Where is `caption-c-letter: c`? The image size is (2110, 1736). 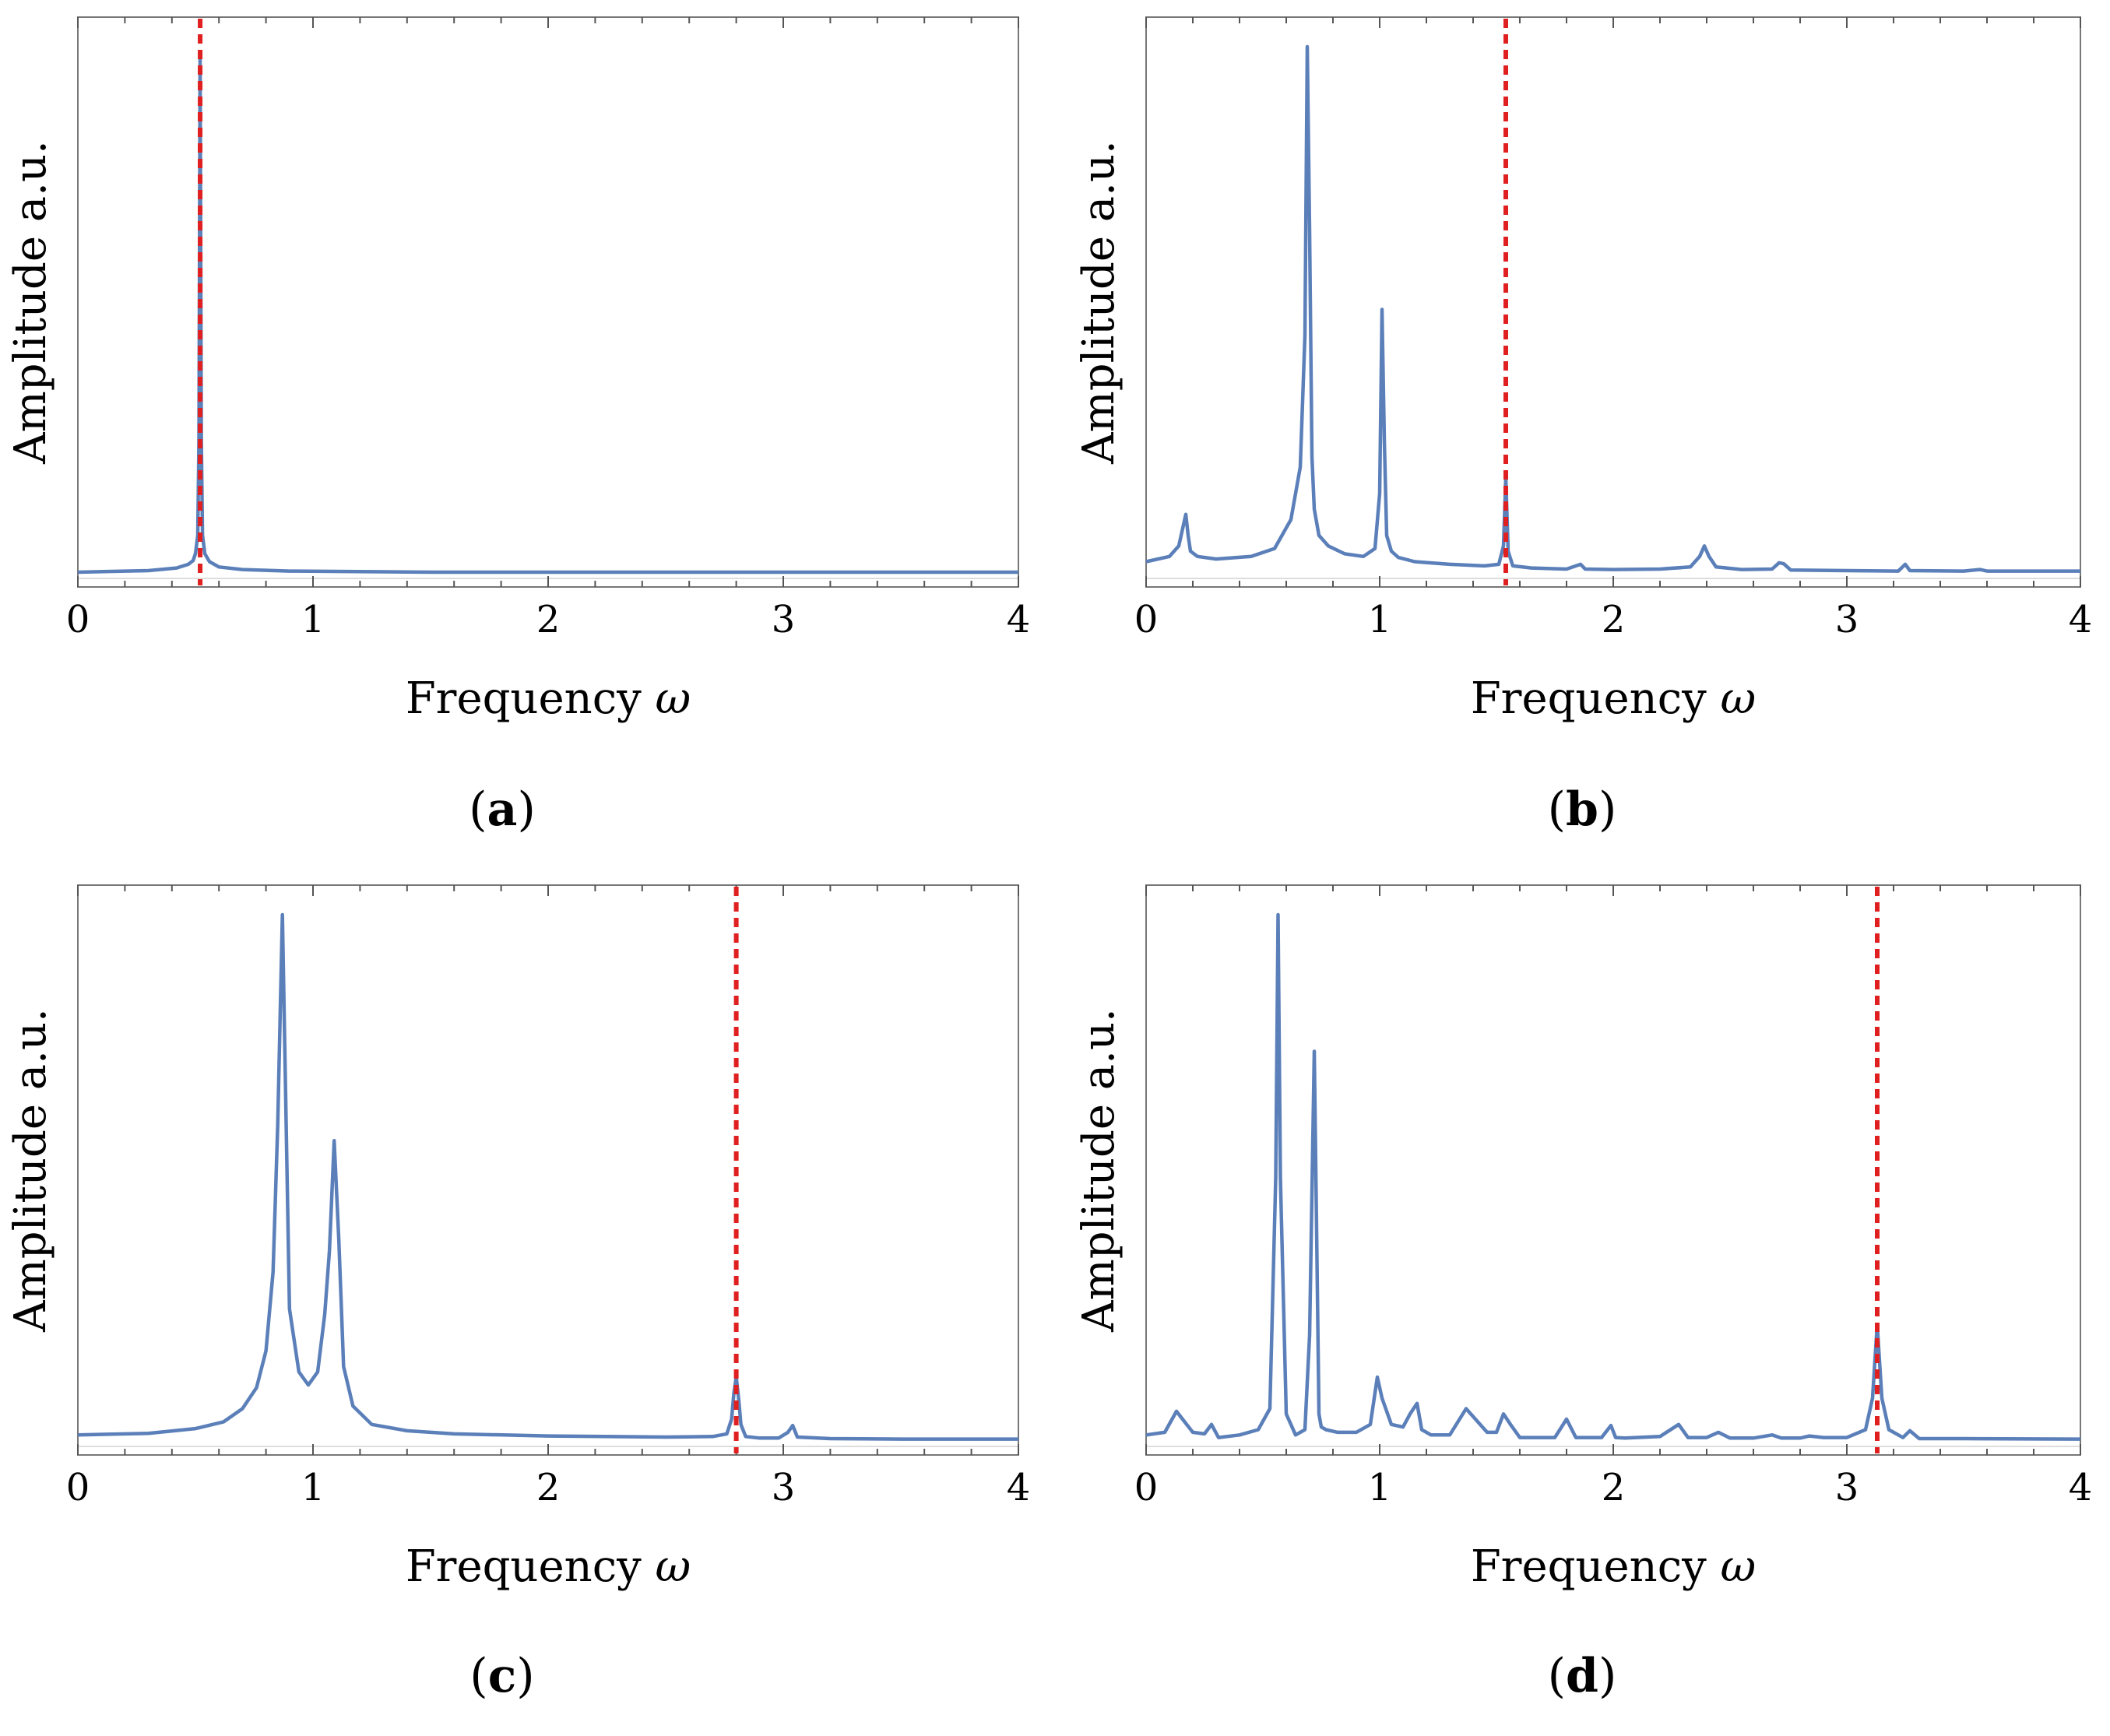 caption-c-letter: c is located at coordinates (502, 1676).